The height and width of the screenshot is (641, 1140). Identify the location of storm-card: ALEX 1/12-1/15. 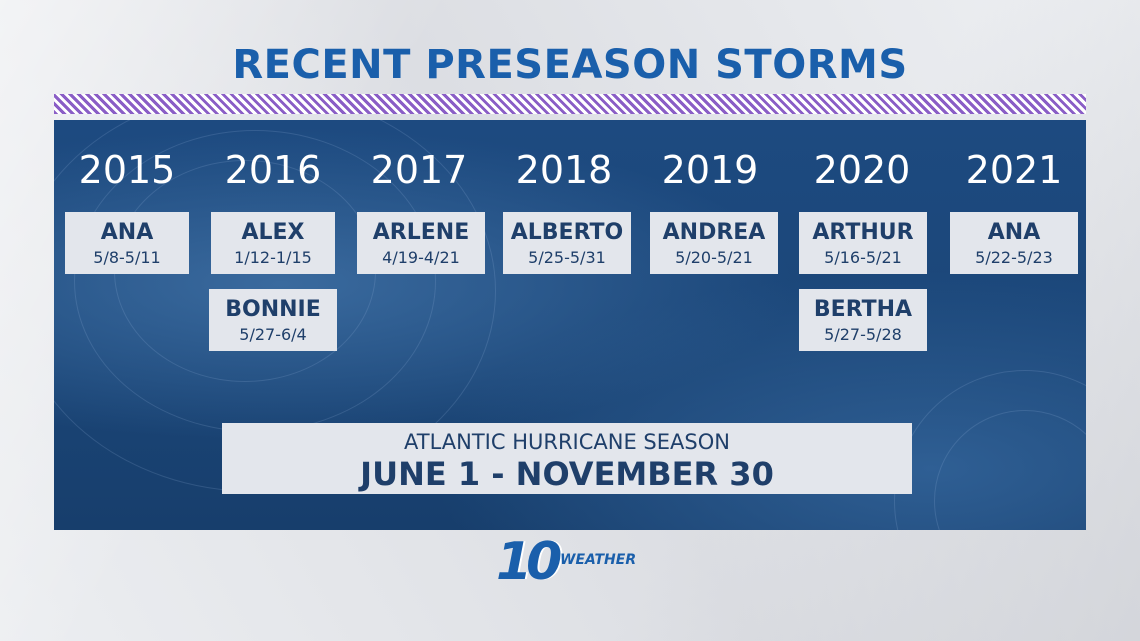
(273, 243).